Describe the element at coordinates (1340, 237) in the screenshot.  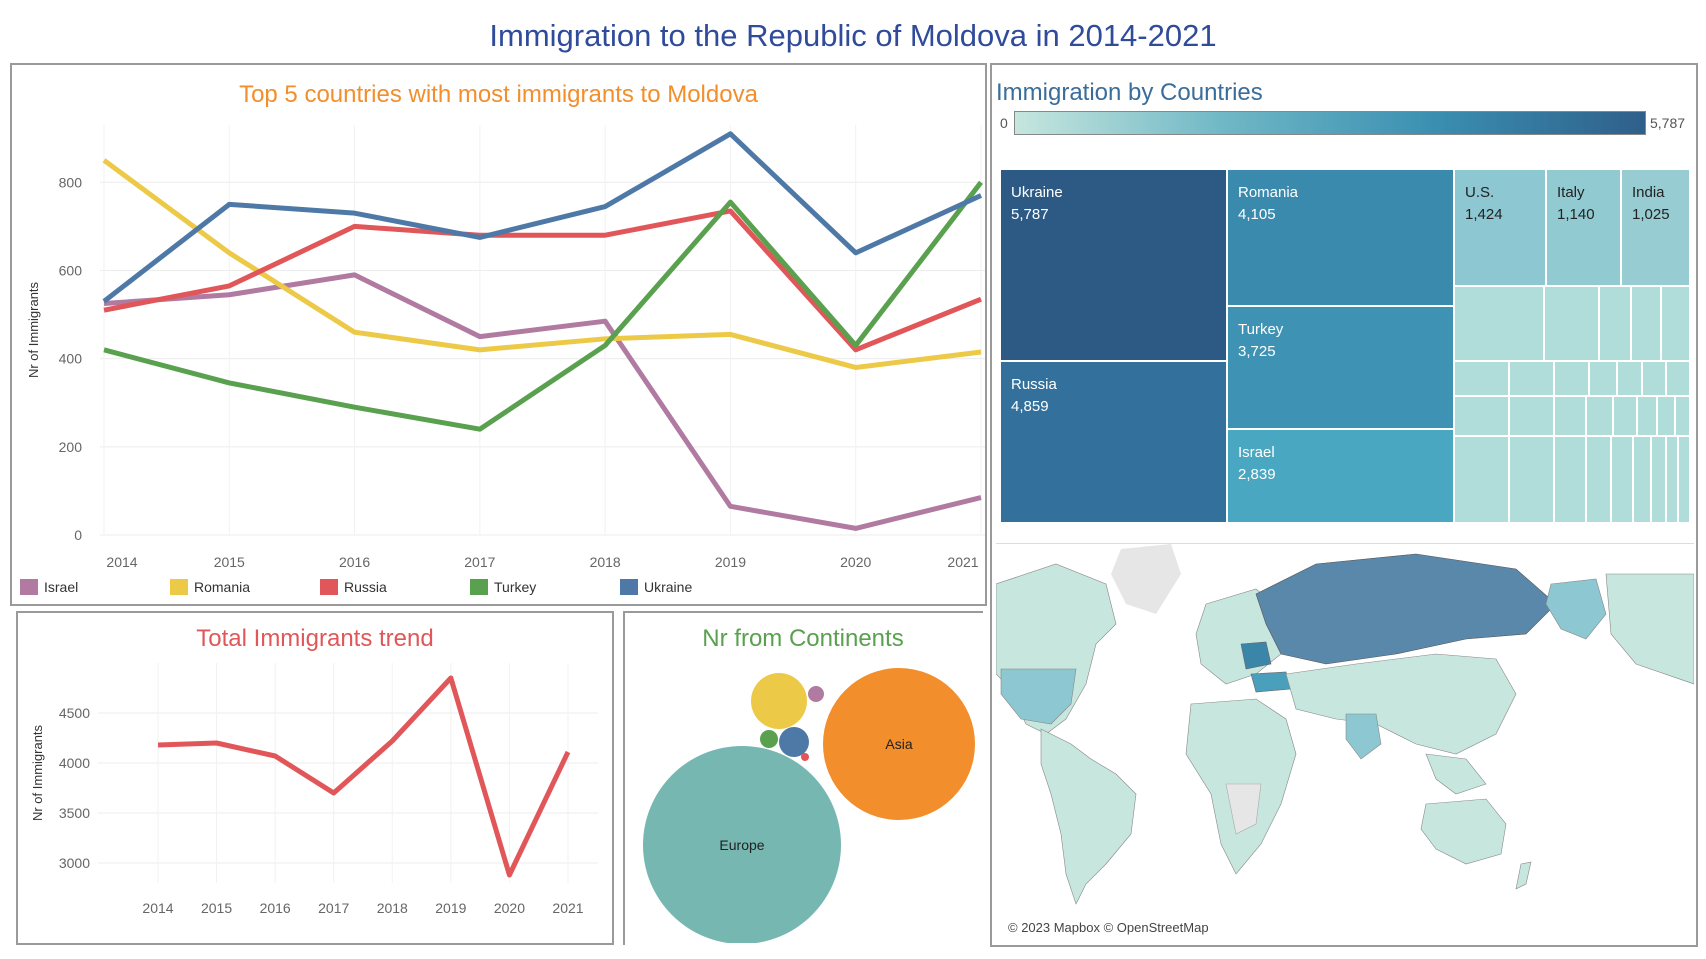
I see `treemap-cell-romania: Romania 4,105` at that location.